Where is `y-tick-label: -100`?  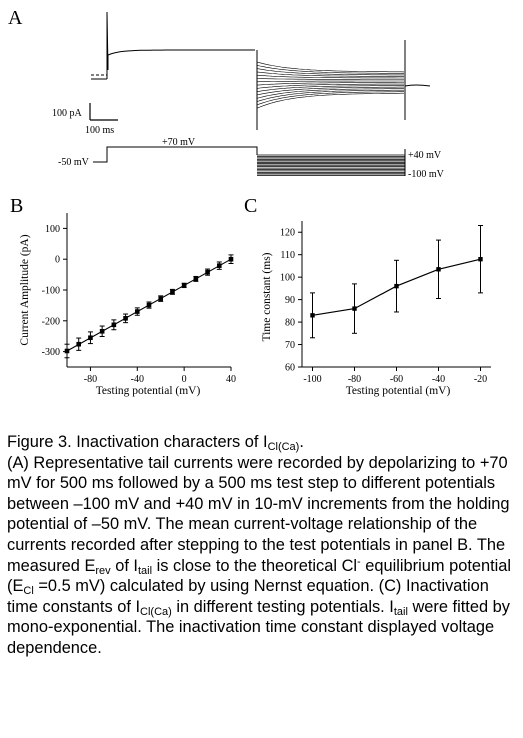 y-tick-label: -100 is located at coordinates (51, 291).